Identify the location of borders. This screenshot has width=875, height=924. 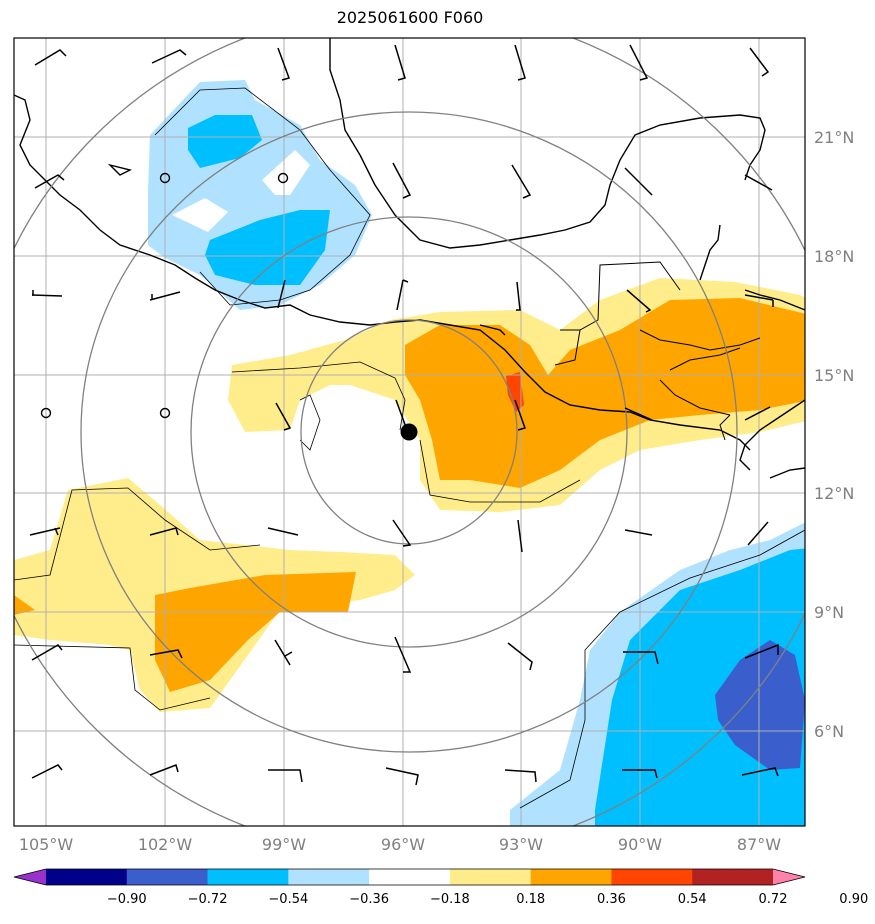
(657, 351).